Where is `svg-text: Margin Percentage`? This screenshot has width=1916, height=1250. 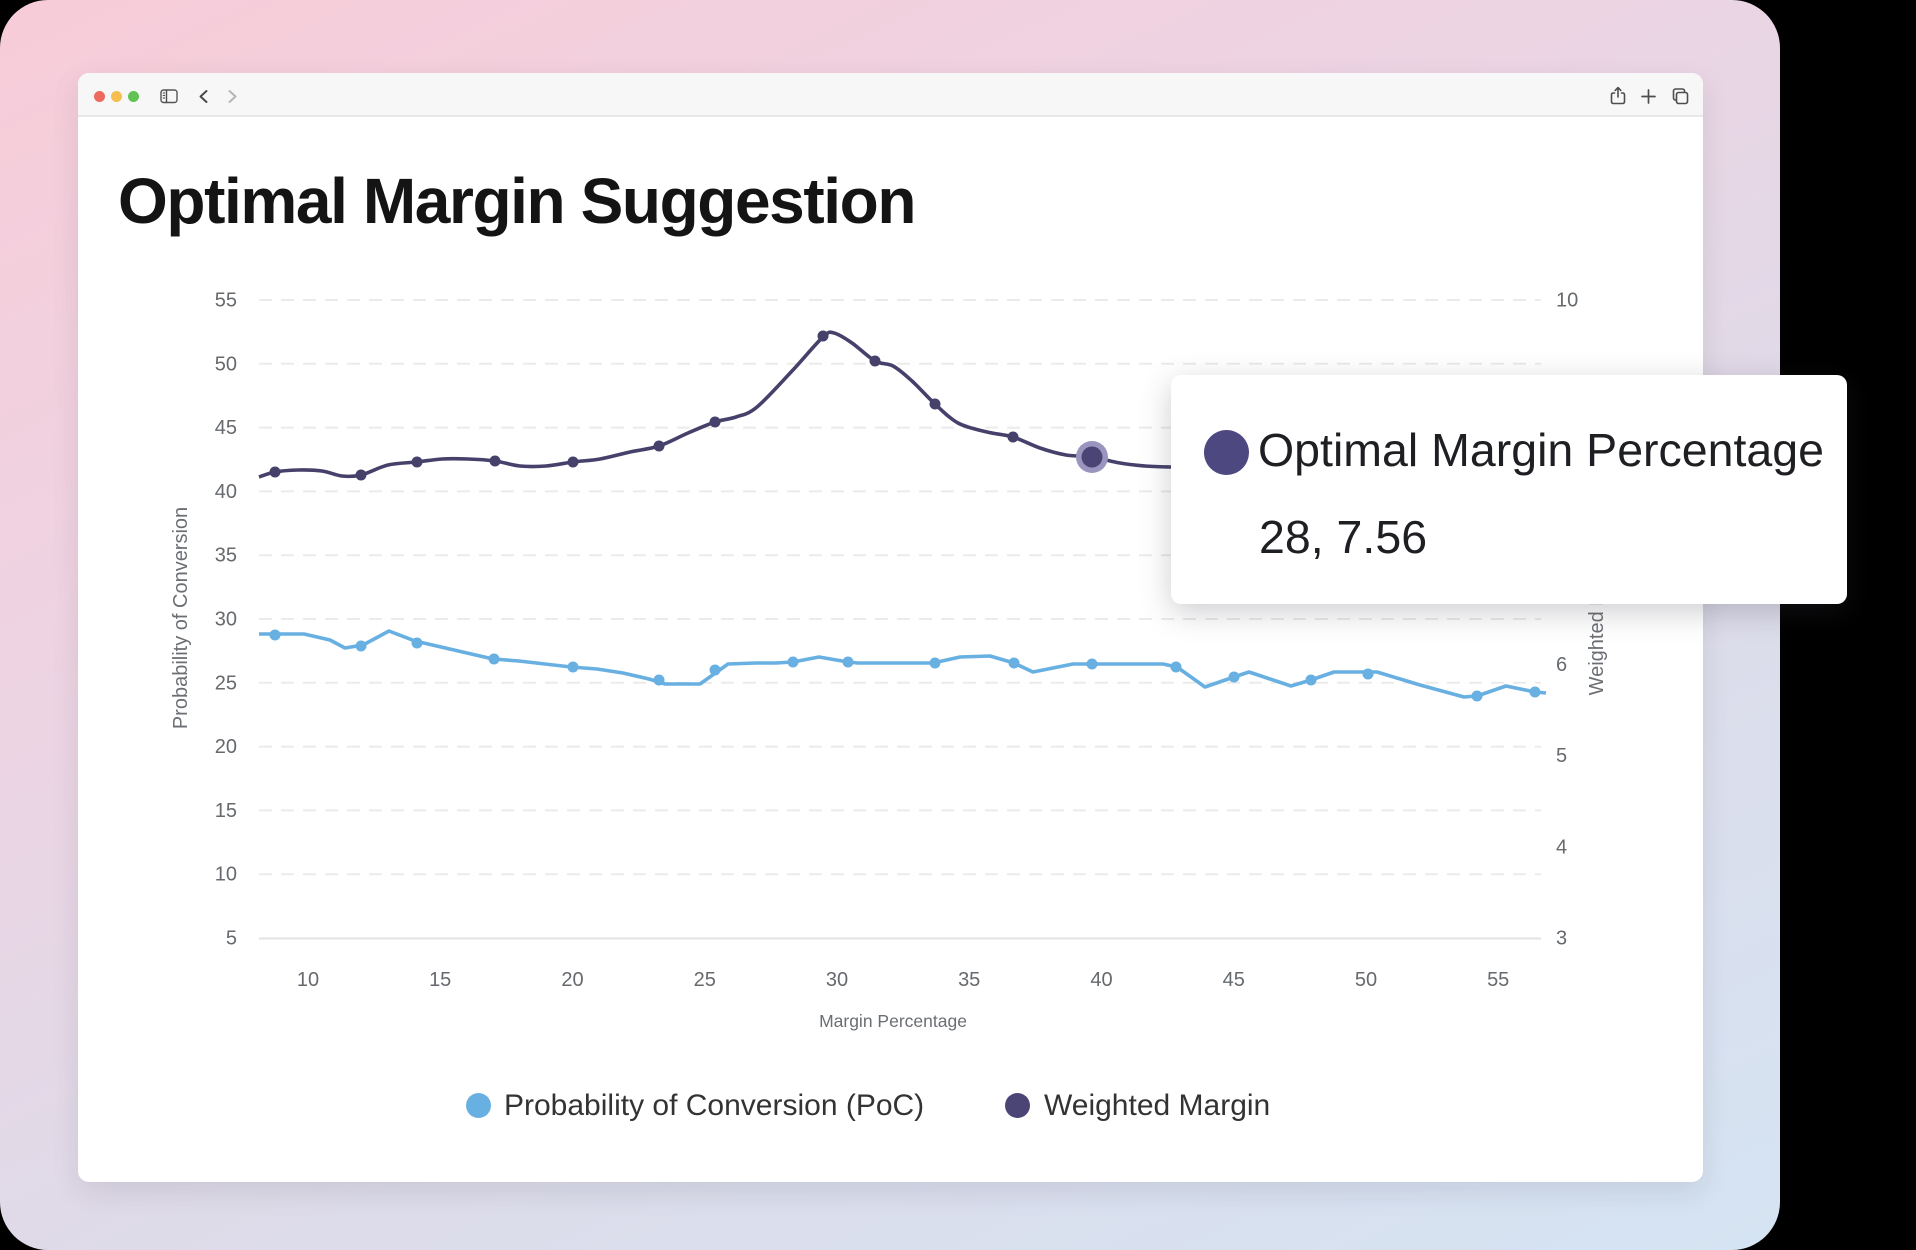
svg-text: Margin Percentage is located at coordinates (893, 1021).